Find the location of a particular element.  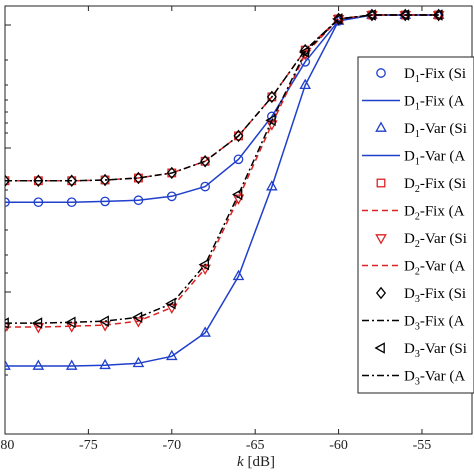

legend-swatch-d3-fix-sim is located at coordinates (381, 293).